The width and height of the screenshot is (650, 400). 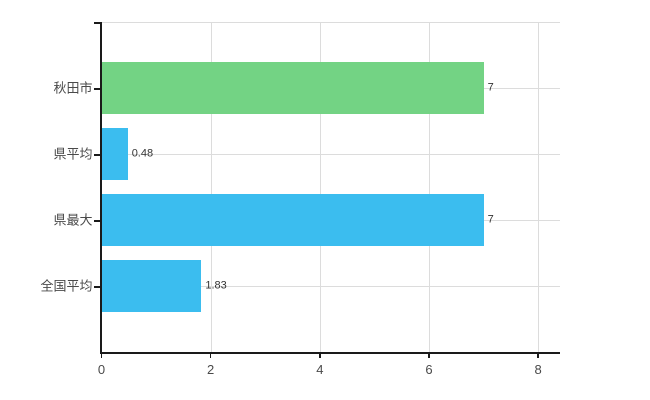 What do you see at coordinates (142, 153) in the screenshot?
I see `bar-value-label: 0.48` at bounding box center [142, 153].